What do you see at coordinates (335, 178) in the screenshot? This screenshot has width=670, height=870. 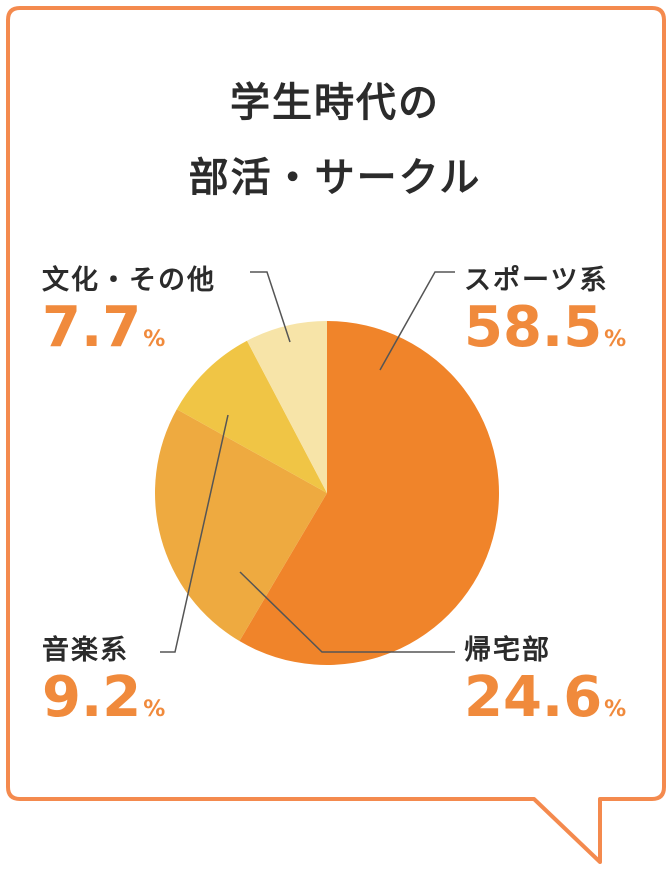 I see `chart-title-line2: 部活・サークル` at bounding box center [335, 178].